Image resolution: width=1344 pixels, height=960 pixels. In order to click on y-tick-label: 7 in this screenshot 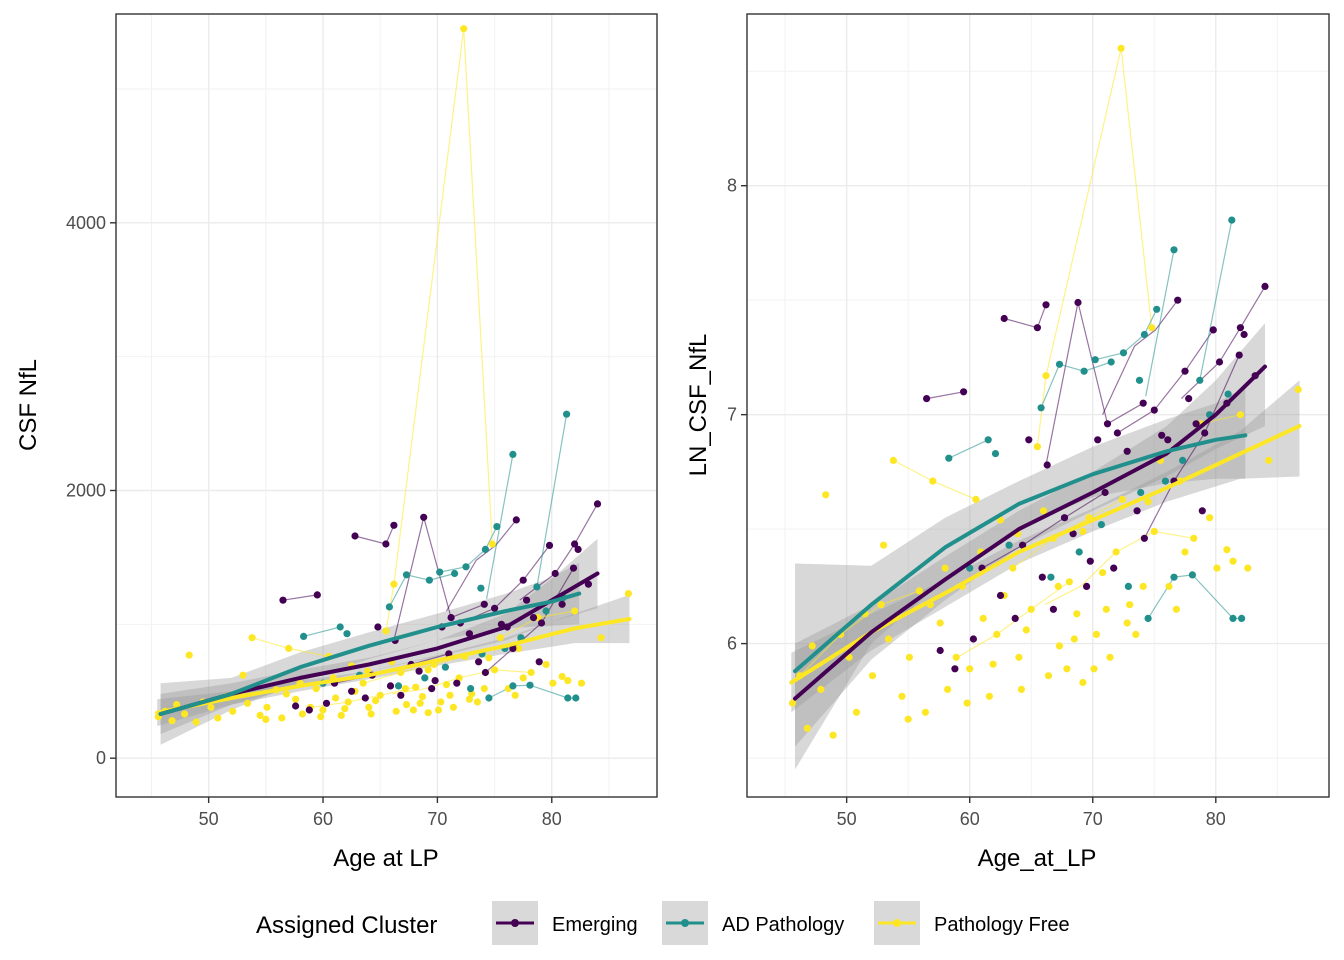, I will do `click(732, 415)`.